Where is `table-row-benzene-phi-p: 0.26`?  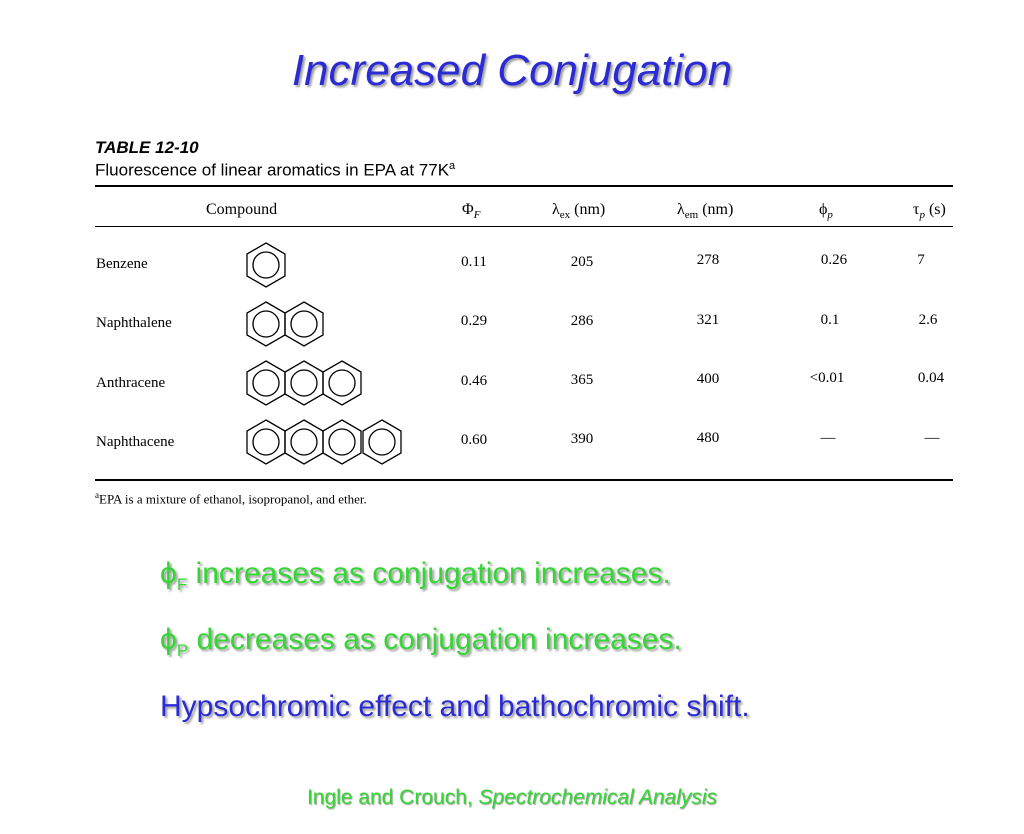
table-row-benzene-phi-p: 0.26 is located at coordinates (834, 260).